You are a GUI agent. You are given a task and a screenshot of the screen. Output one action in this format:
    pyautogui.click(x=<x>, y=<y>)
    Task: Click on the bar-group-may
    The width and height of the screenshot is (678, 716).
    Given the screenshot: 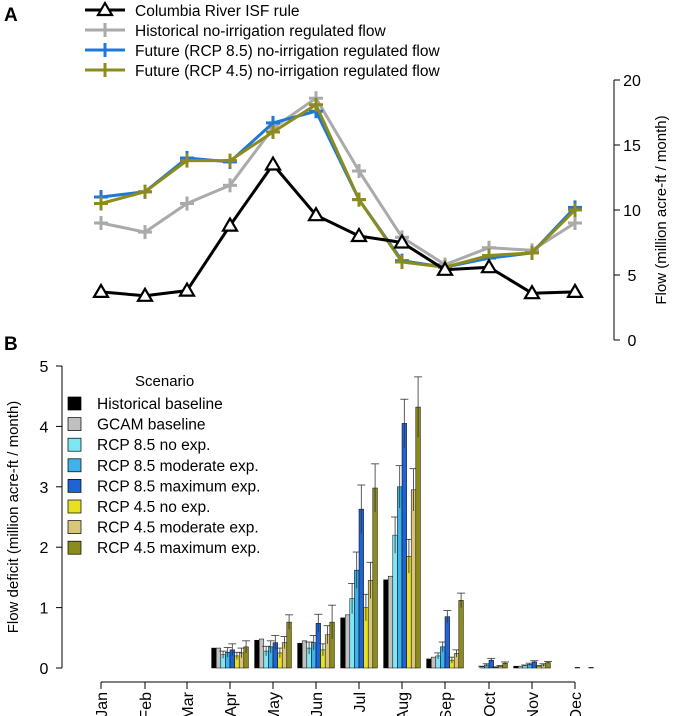 What is the action you would take?
    pyautogui.click(x=274, y=641)
    